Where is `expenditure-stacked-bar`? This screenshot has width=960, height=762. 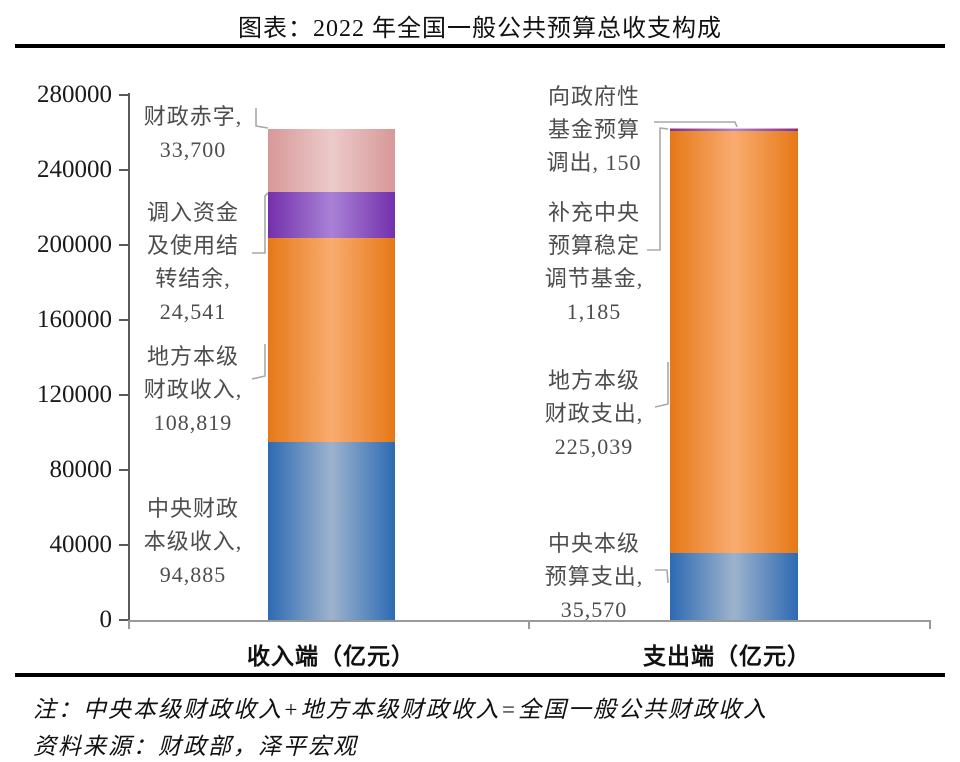 expenditure-stacked-bar is located at coordinates (734, 373).